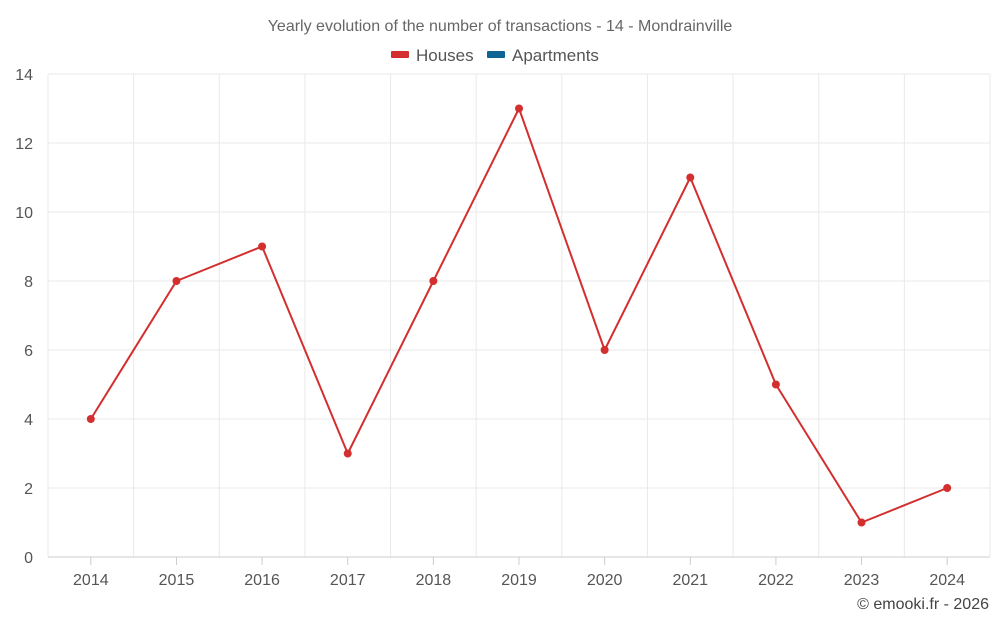  Describe the element at coordinates (24, 317) in the screenshot. I see `y-axis: 0 2 4 6 8 10 12 14` at that location.